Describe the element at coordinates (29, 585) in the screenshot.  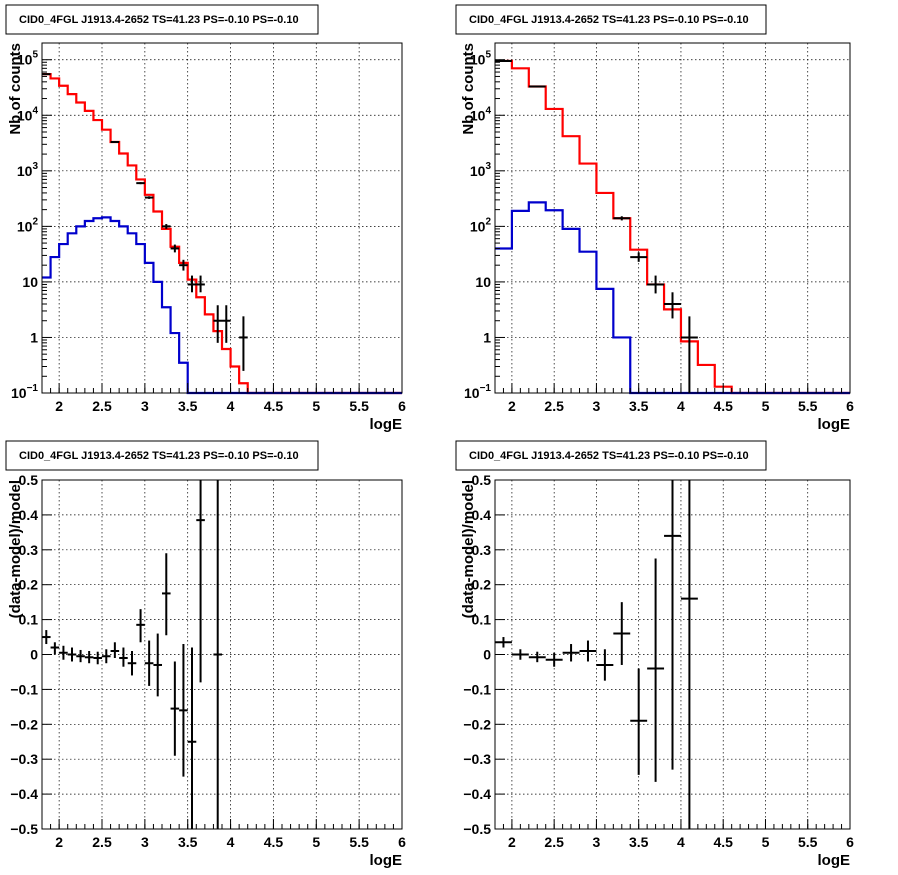
I see `y-tick-label: 0.2` at that location.